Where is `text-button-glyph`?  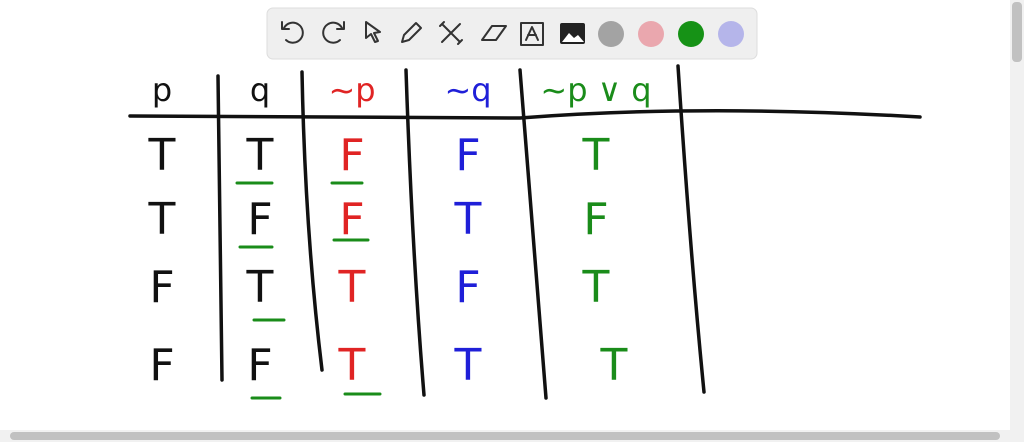 text-button-glyph is located at coordinates (532, 33).